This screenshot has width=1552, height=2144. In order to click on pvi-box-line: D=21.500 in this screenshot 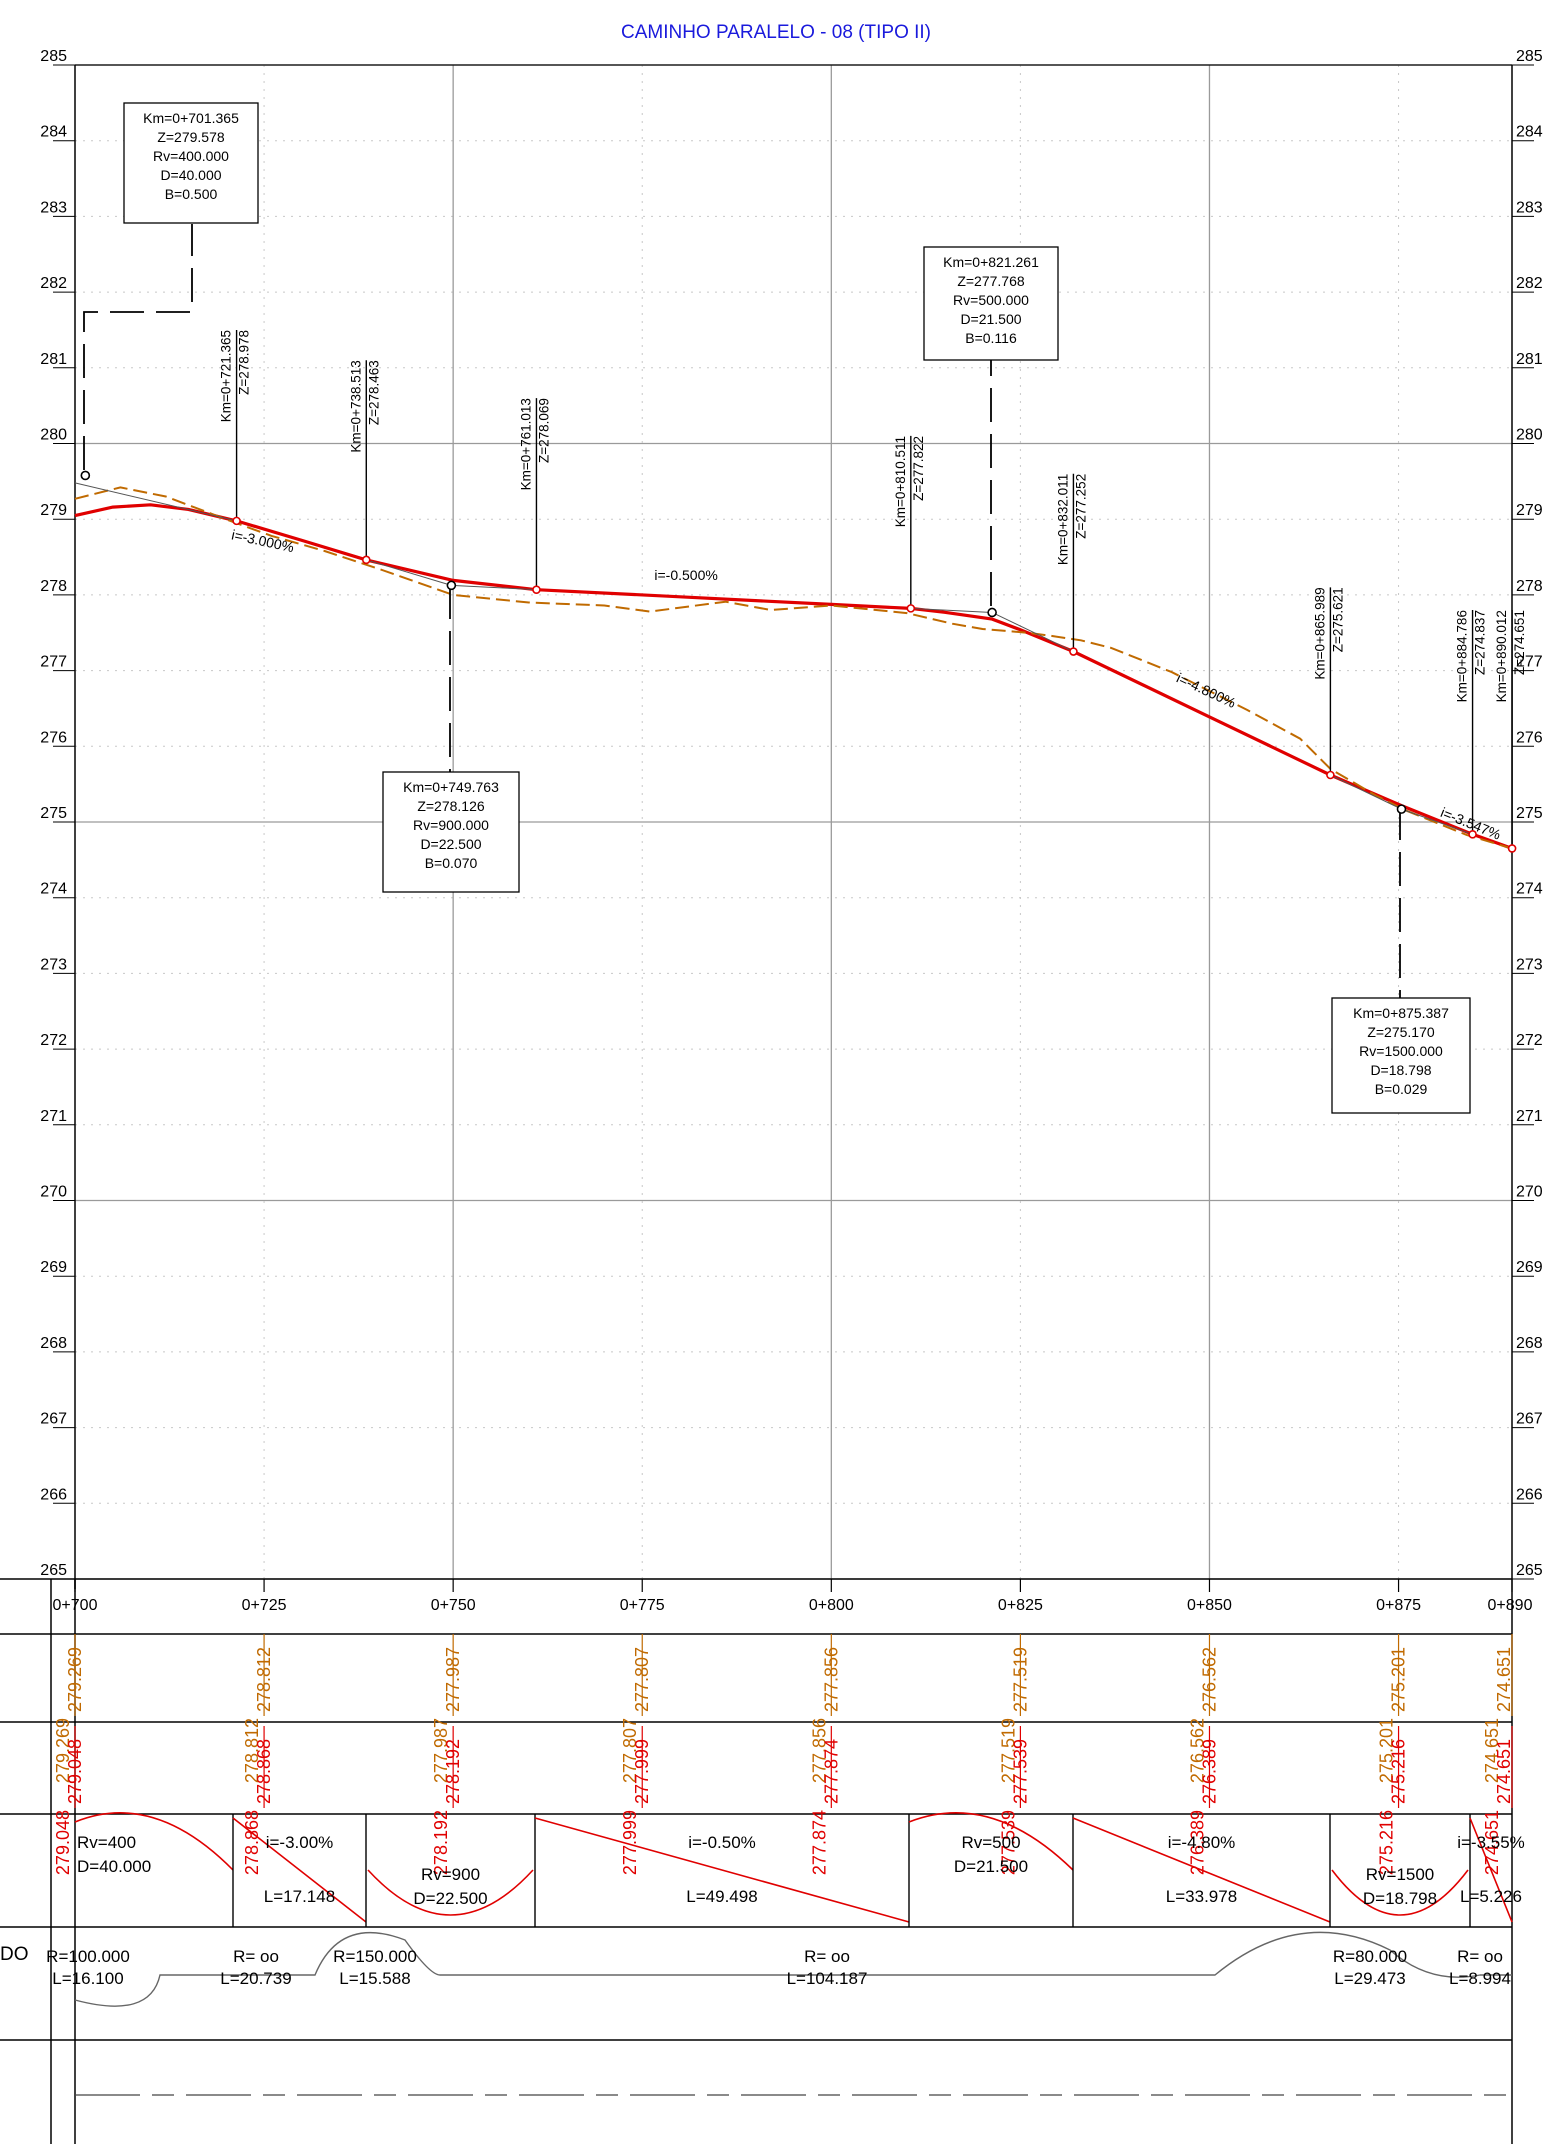, I will do `click(990, 319)`.